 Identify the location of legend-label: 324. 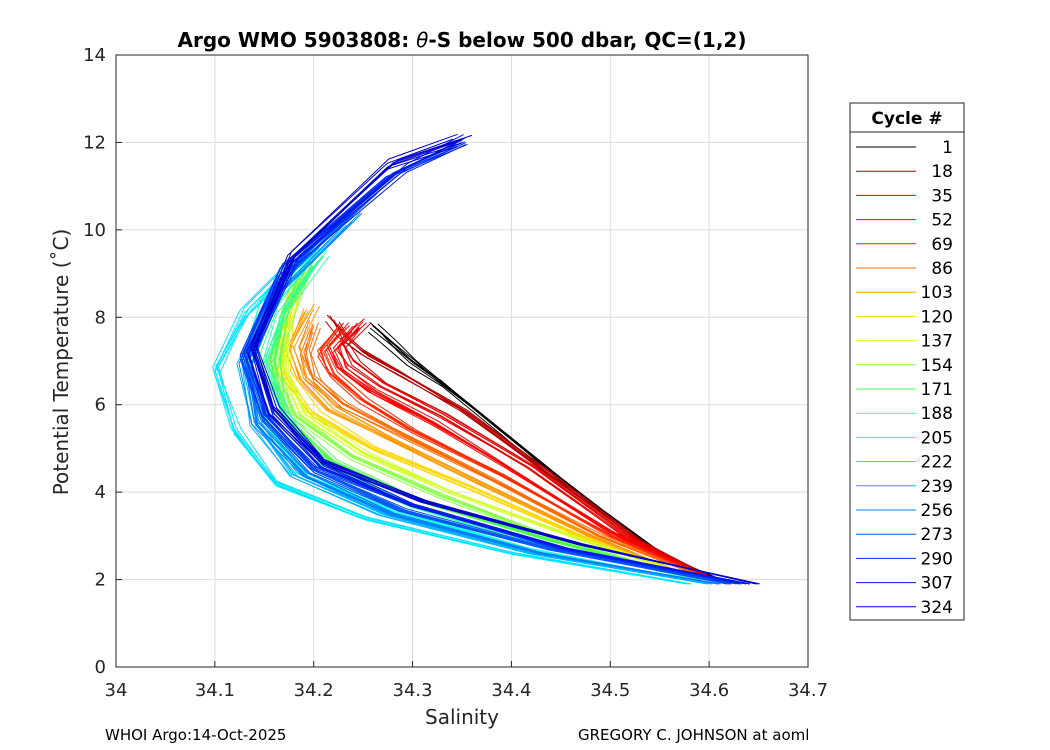
(937, 608).